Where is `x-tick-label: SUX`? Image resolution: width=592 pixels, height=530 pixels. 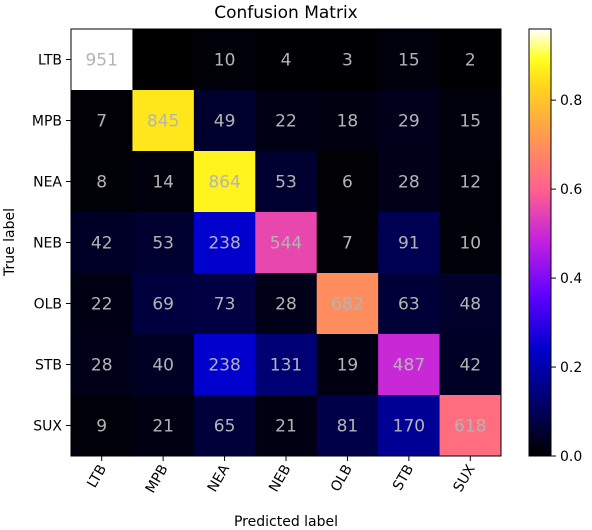
x-tick-label: SUX is located at coordinates (465, 478).